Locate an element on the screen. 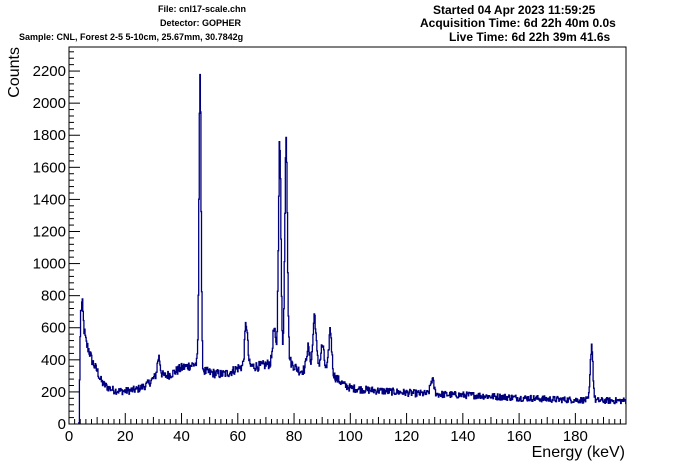  y-tick-label: 1600 is located at coordinates (49, 167).